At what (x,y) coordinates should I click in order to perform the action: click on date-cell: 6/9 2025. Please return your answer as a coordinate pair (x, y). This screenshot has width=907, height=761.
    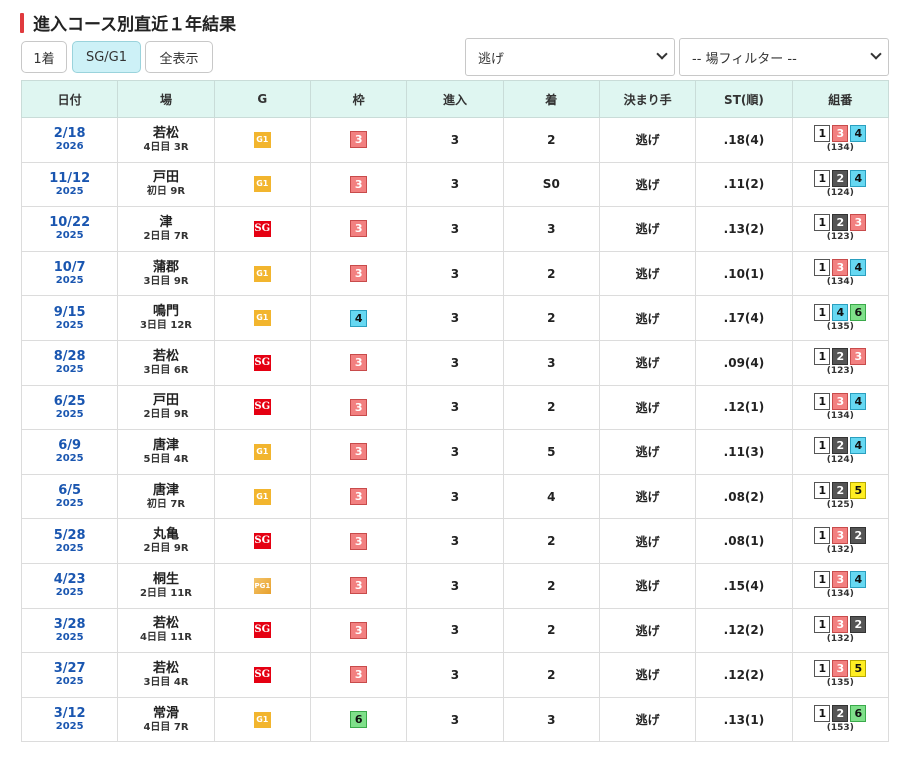
    Looking at the image, I should click on (69, 452).